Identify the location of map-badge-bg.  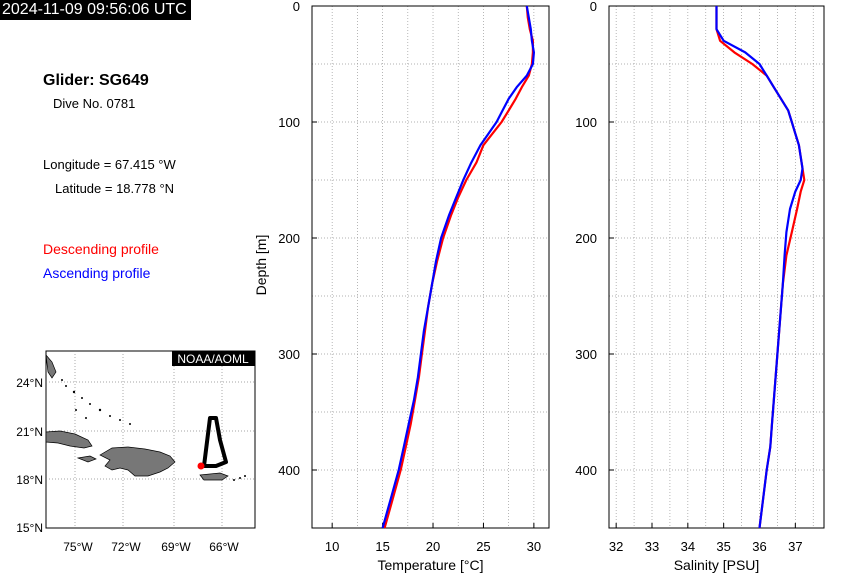
(213, 358).